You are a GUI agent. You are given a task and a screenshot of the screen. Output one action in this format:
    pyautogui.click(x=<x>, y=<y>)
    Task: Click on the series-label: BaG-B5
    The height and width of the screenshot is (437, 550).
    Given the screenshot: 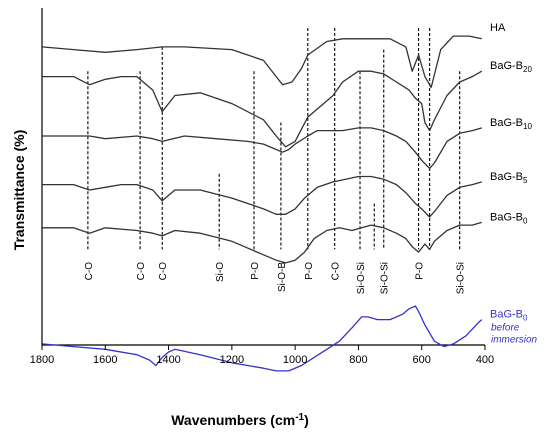 What is the action you would take?
    pyautogui.click(x=509, y=178)
    